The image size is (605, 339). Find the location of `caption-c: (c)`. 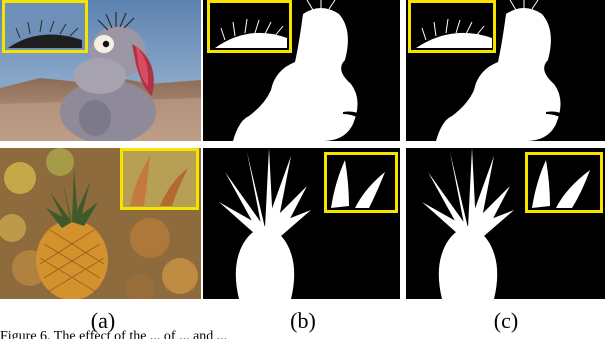

caption-c: (c) is located at coordinates (506, 320).